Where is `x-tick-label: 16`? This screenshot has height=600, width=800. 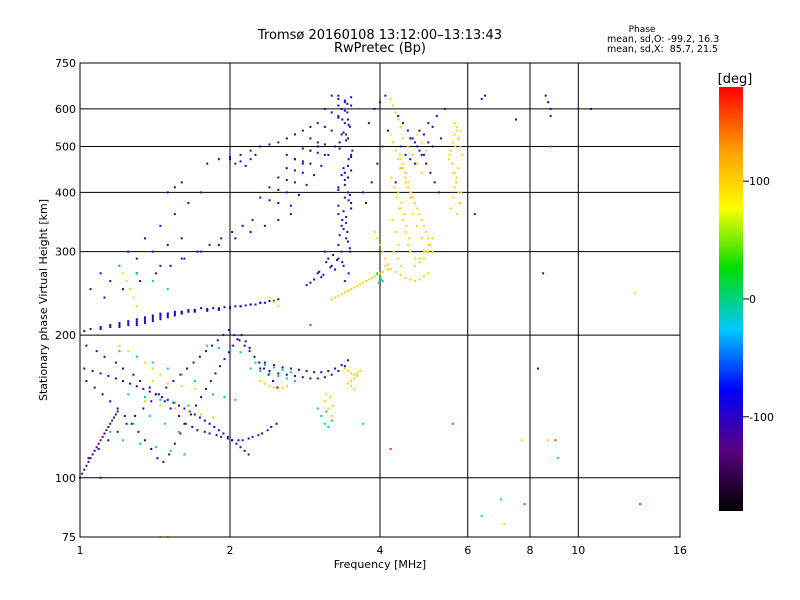 x-tick-label: 16 is located at coordinates (680, 550).